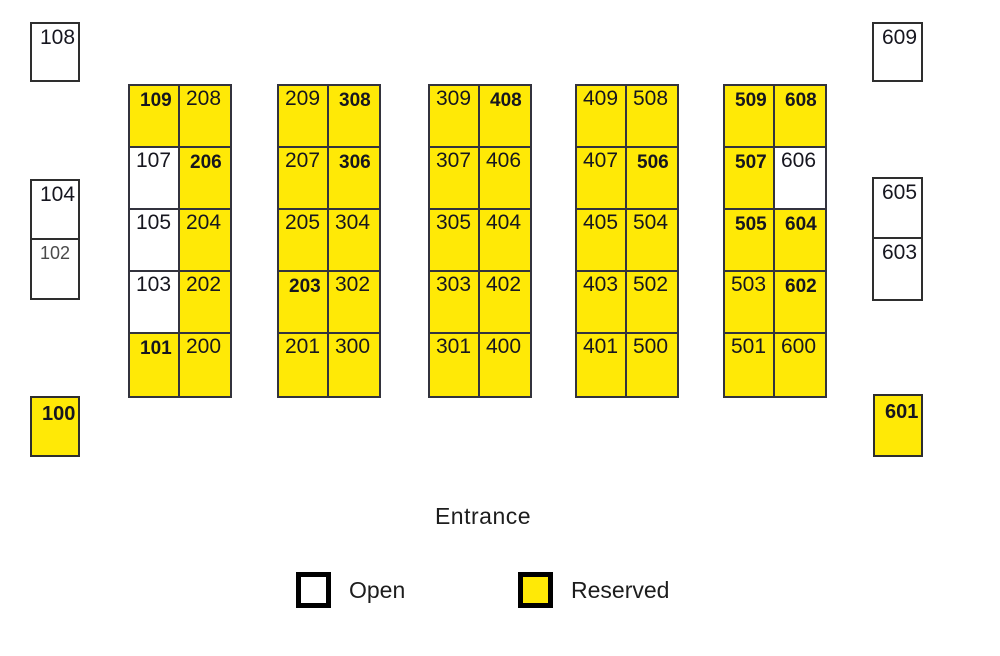 Image resolution: width=1000 pixels, height=656 pixels. Describe the element at coordinates (354, 365) in the screenshot. I see `booth-300: 300` at that location.